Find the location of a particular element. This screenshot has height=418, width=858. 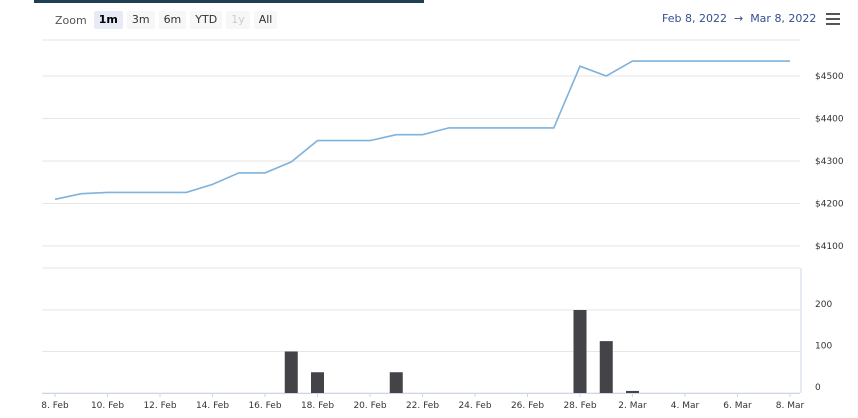

x-tick-label: 22. Feb is located at coordinates (422, 406).